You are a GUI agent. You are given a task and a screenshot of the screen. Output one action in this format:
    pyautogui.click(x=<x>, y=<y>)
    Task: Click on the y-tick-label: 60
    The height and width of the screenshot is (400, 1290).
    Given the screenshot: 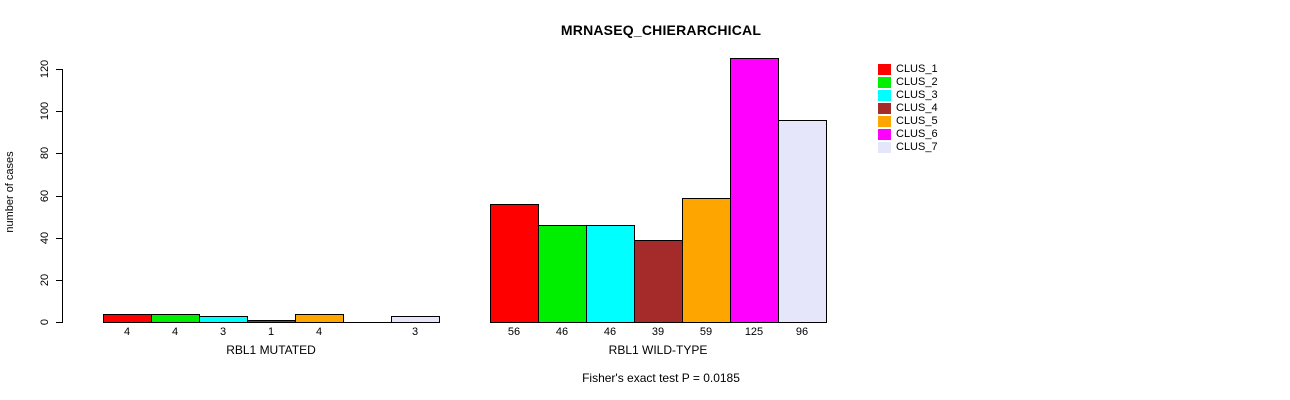 What is the action you would take?
    pyautogui.click(x=45, y=196)
    